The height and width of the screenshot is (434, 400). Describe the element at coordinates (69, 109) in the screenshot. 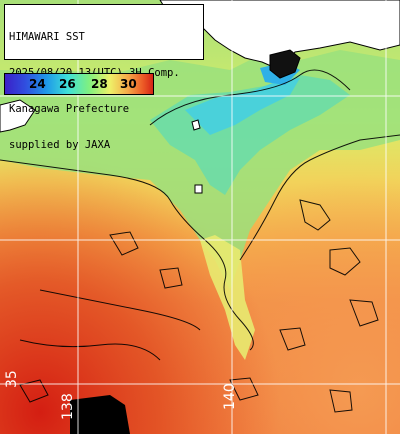

I see `info-region: Kanagawa Prefecture` at that location.